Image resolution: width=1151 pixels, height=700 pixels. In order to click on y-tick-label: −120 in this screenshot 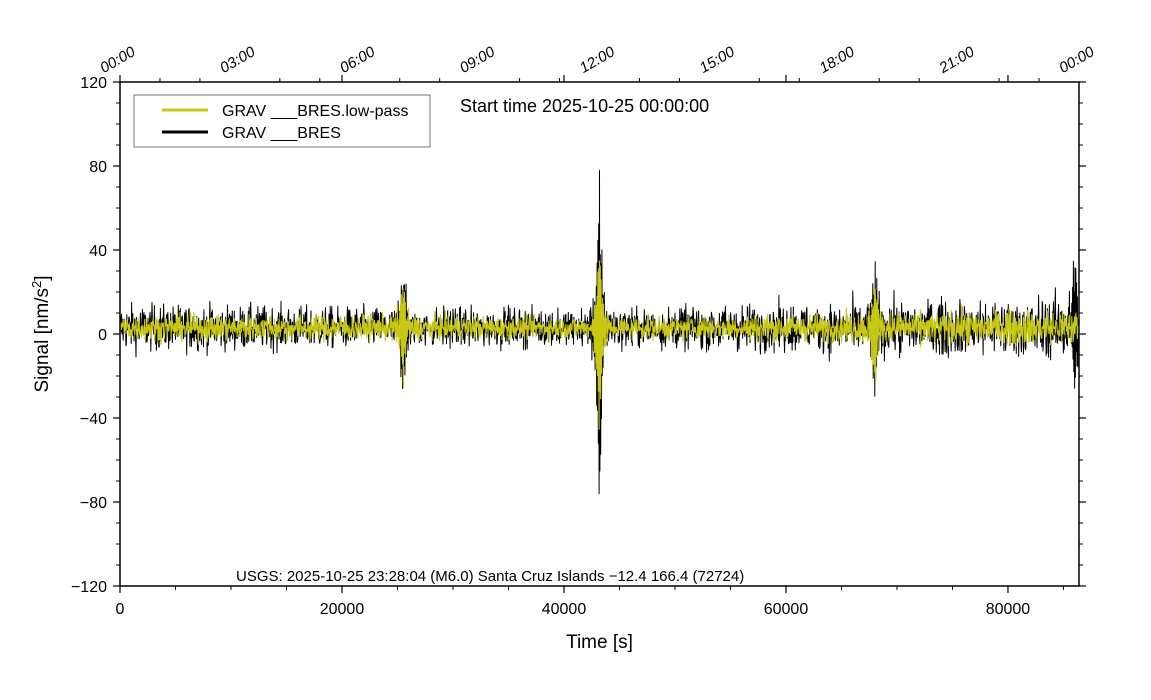, I will do `click(89, 587)`.